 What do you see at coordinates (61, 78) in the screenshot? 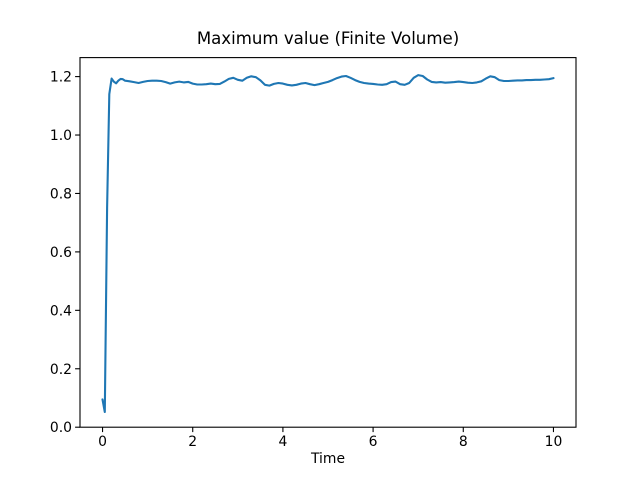
I see `y-tick-label: 1.2` at bounding box center [61, 78].